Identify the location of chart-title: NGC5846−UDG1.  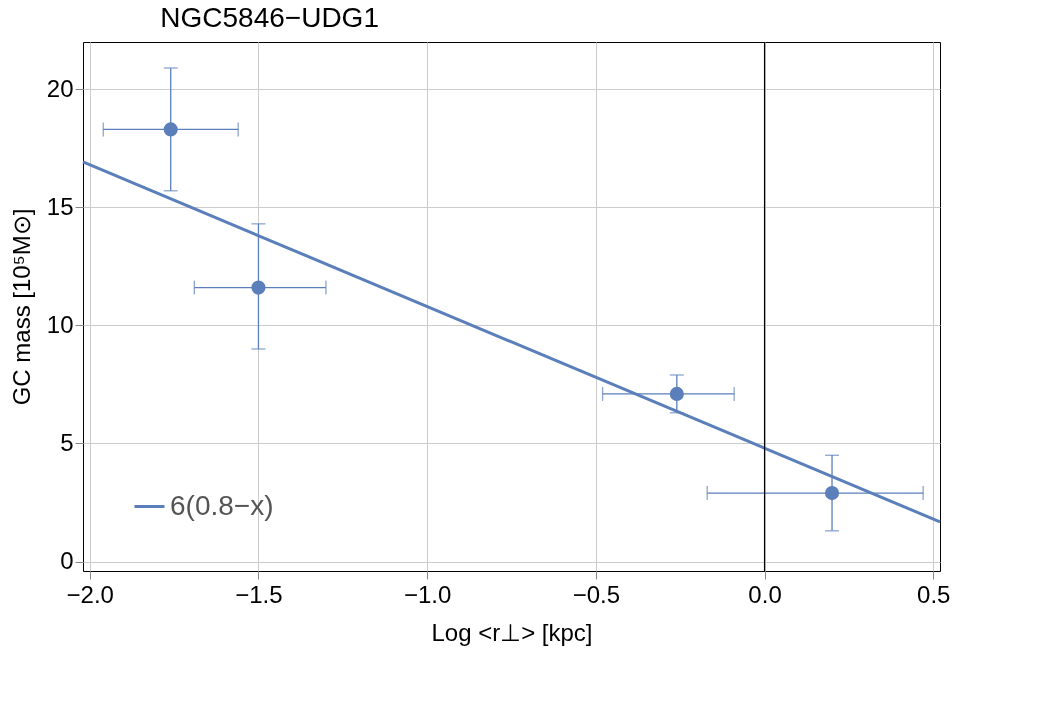
(269, 18).